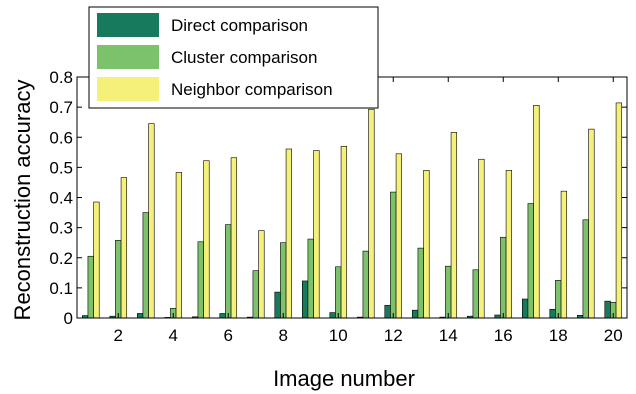 Image resolution: width=636 pixels, height=394 pixels. I want to click on y-tick-label: 0.8, so click(61, 77).